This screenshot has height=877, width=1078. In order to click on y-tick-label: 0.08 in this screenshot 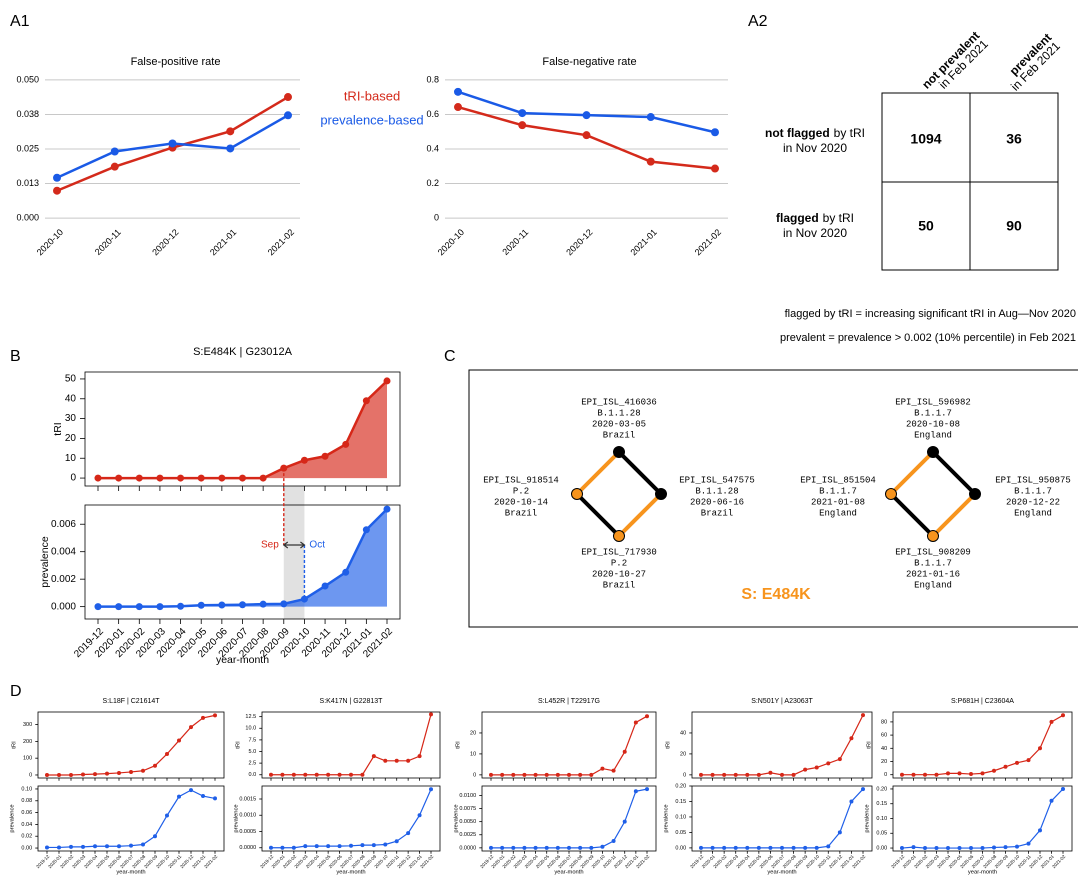, I will do `click(26, 801)`.